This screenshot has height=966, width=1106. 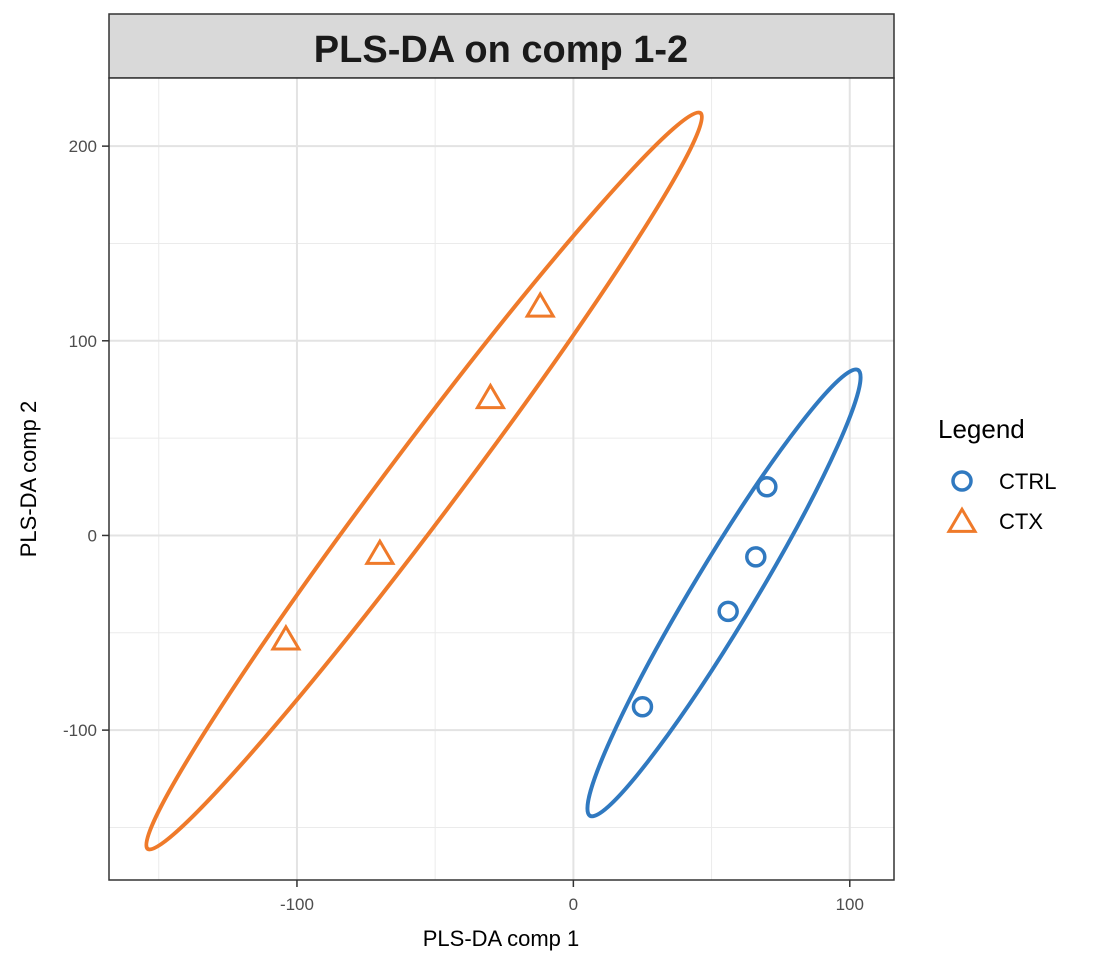 What do you see at coordinates (86, 438) in the screenshot?
I see `y-axis: -100 0 100 200` at bounding box center [86, 438].